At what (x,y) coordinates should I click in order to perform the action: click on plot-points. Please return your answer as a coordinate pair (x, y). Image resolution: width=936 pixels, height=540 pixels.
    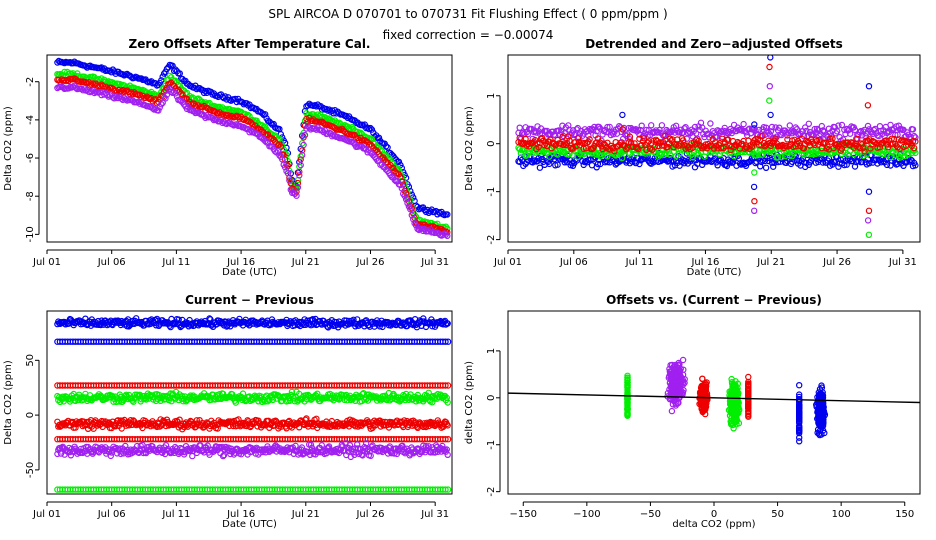
    Looking at the image, I should click on (714, 400).